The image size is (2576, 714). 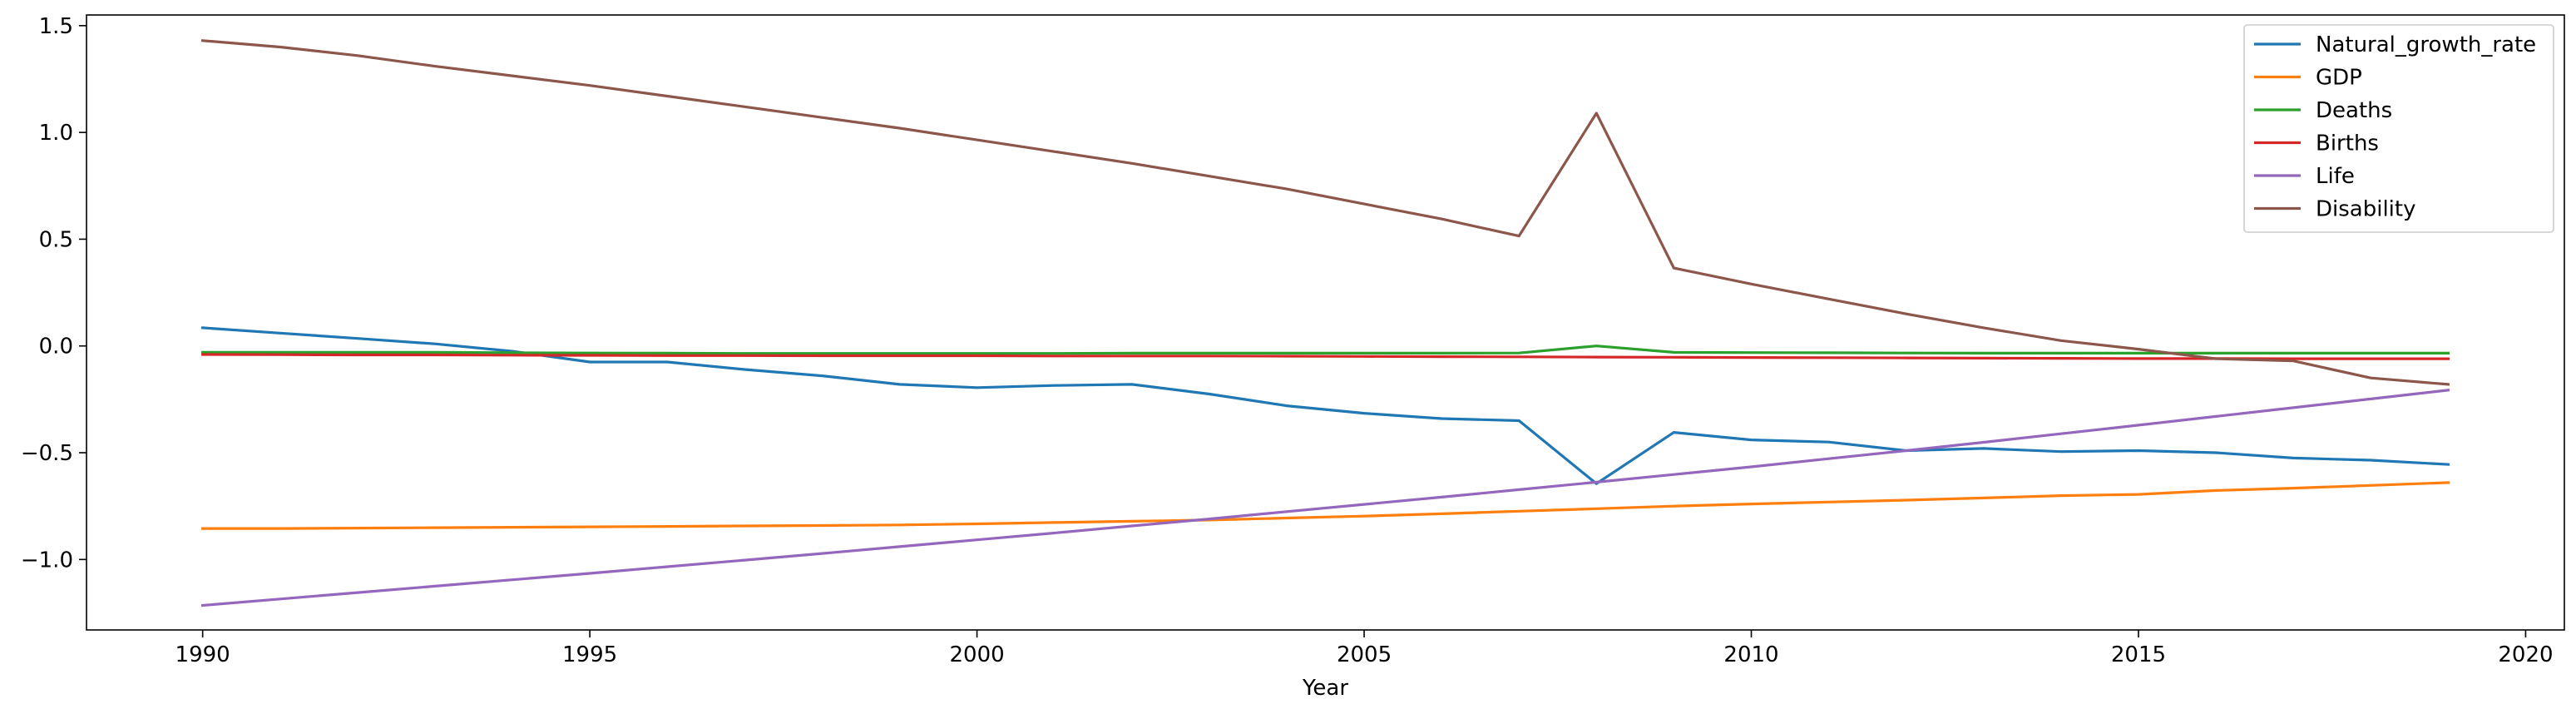 What do you see at coordinates (2426, 44) in the screenshot?
I see `legend-label: Natural_growth_rate` at bounding box center [2426, 44].